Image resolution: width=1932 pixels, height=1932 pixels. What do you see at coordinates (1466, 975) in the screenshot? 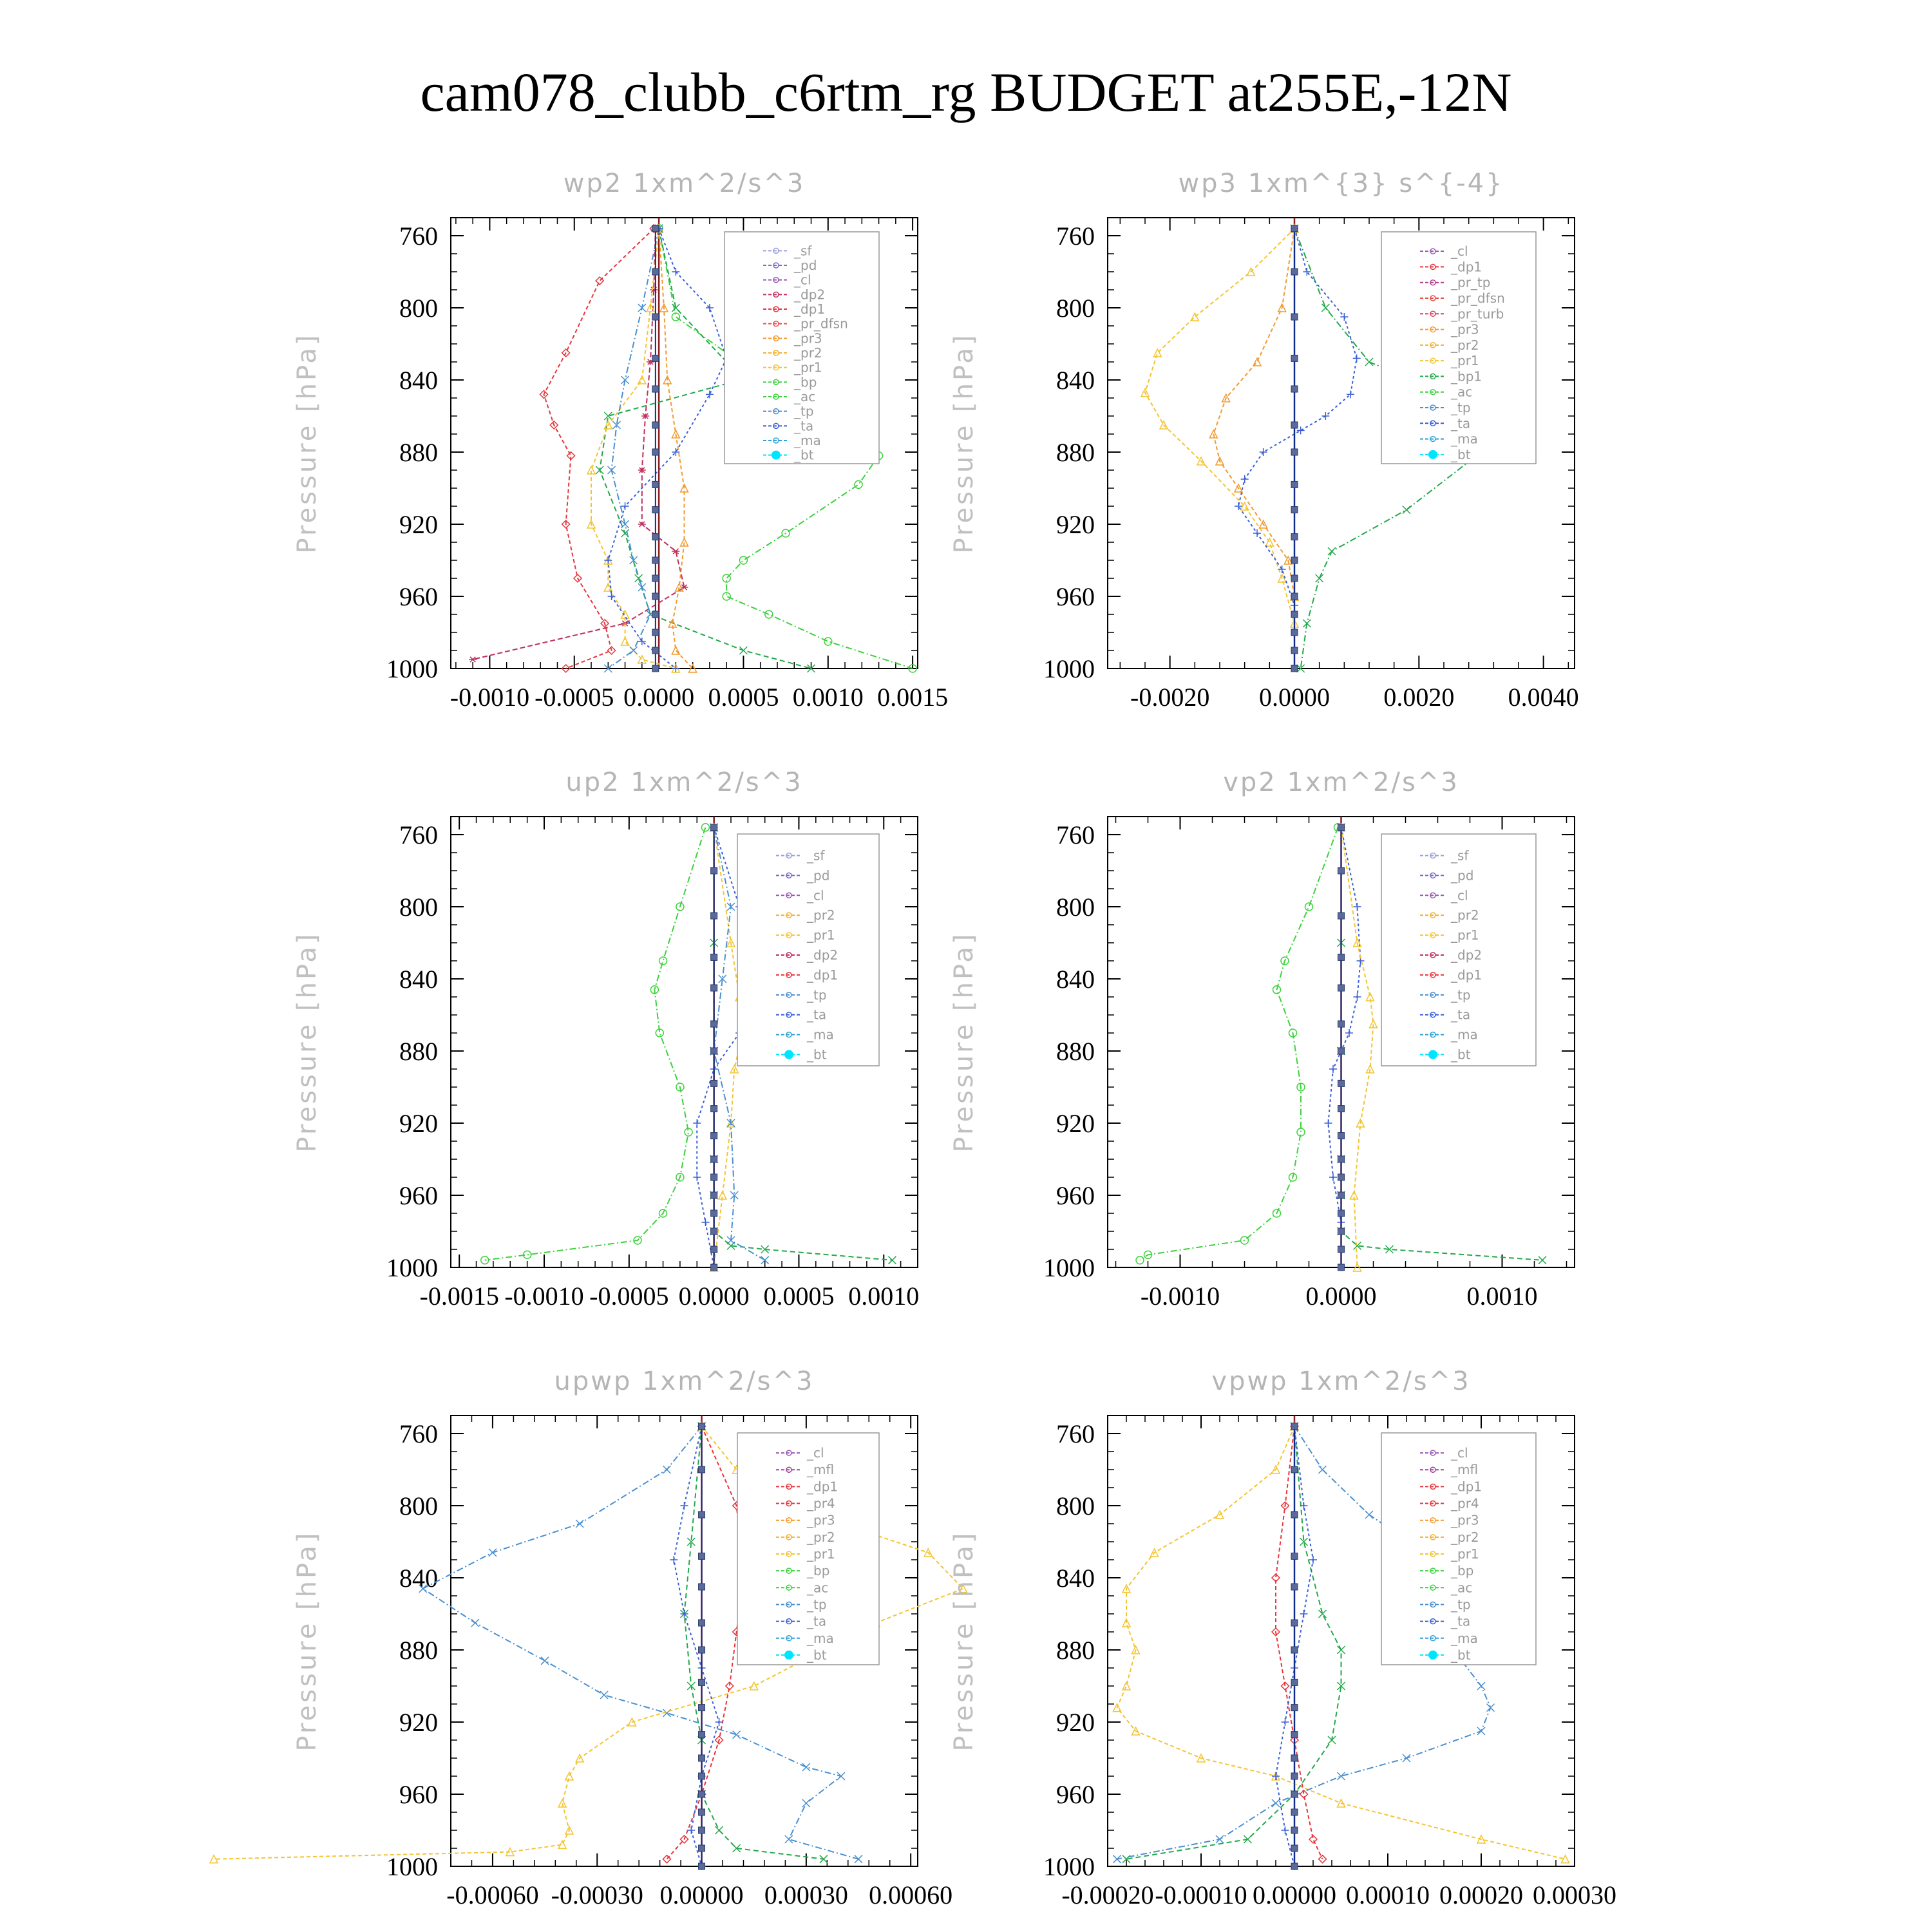
I see `legend-label: _dp1` at bounding box center [1466, 975].